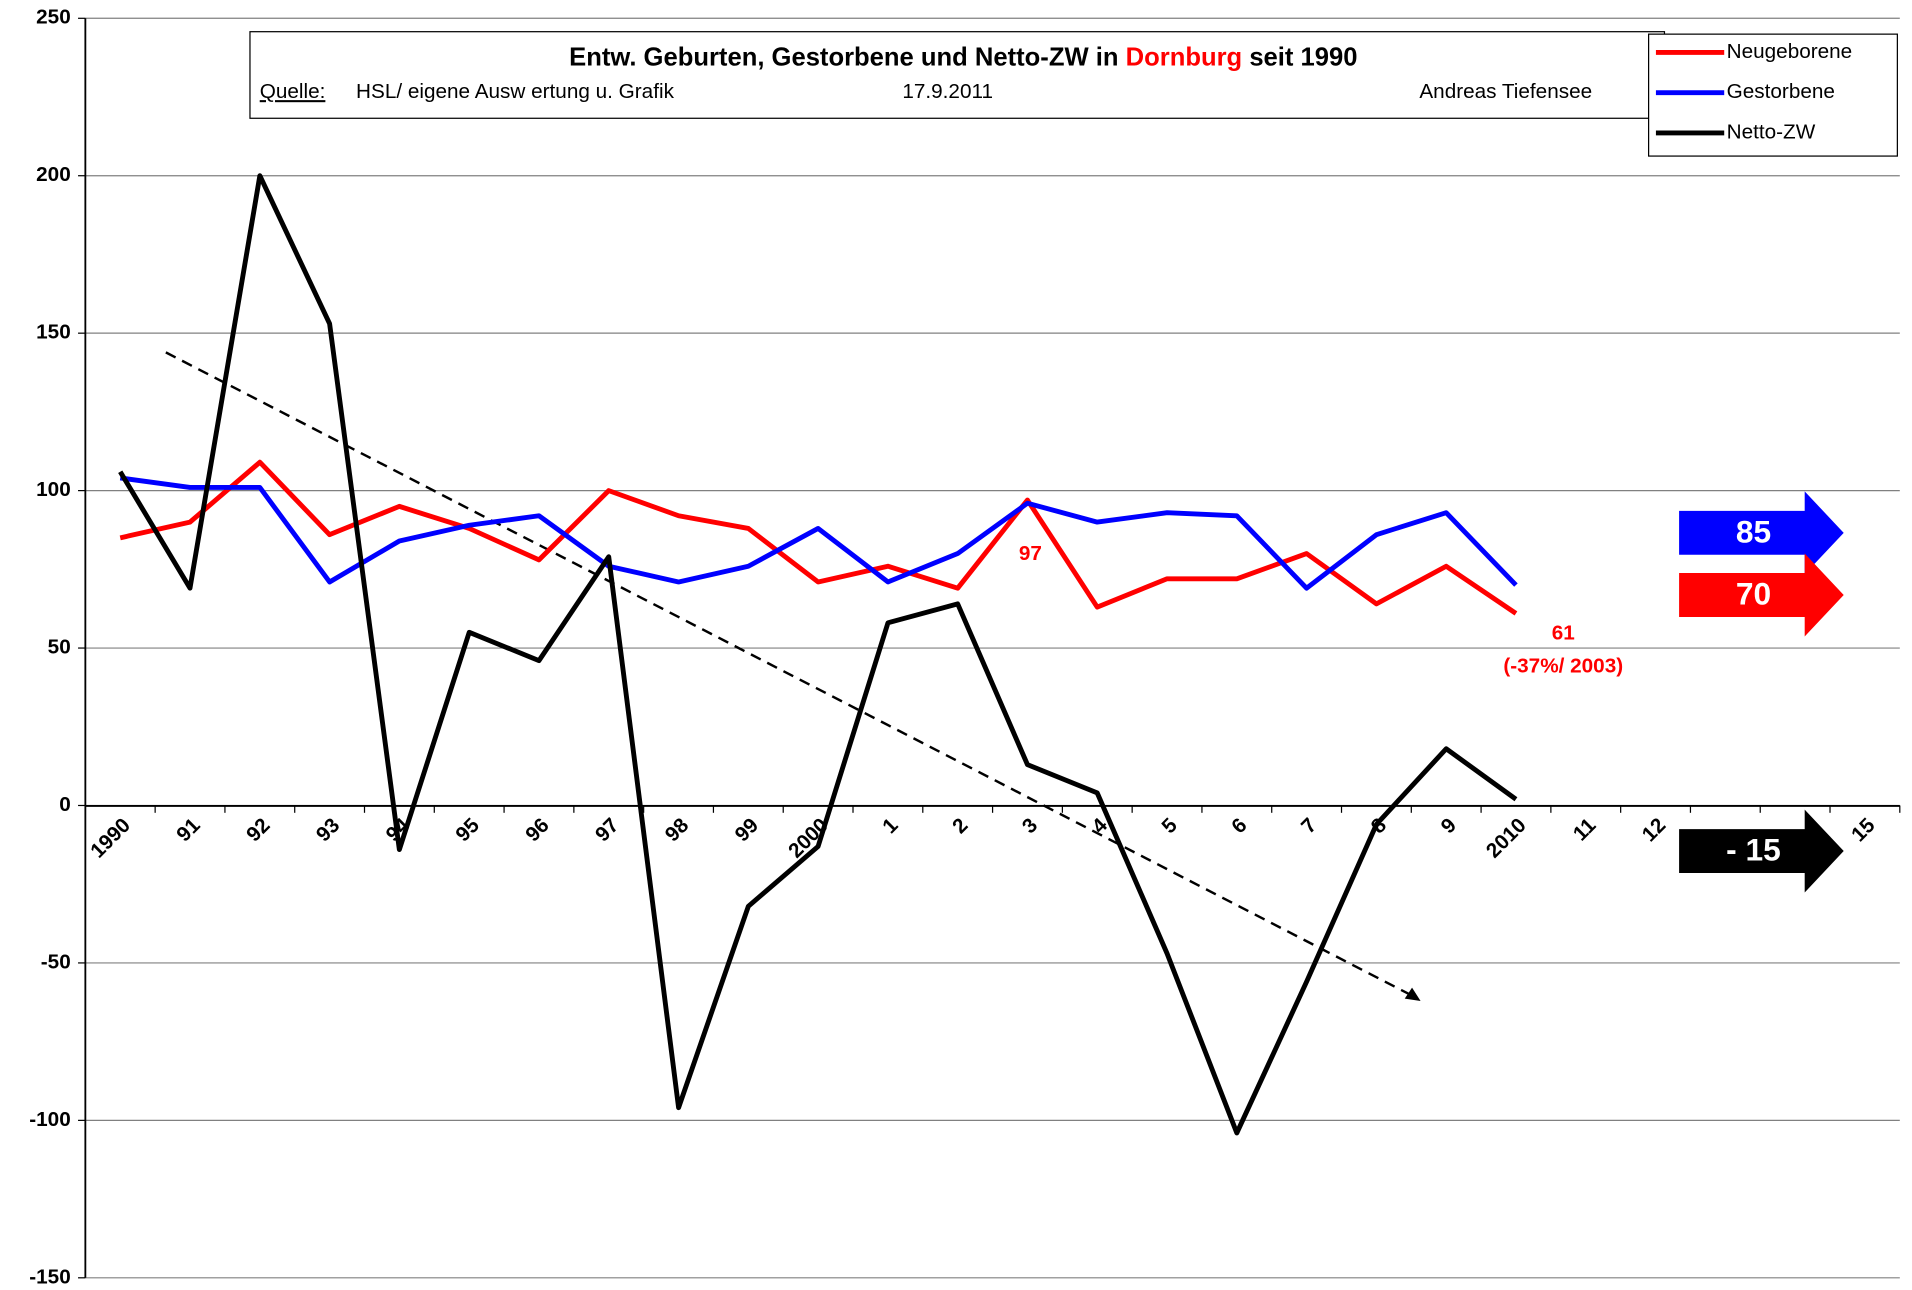  Describe the element at coordinates (1412, 994) in the screenshot. I see `trend-arrowhead` at that location.